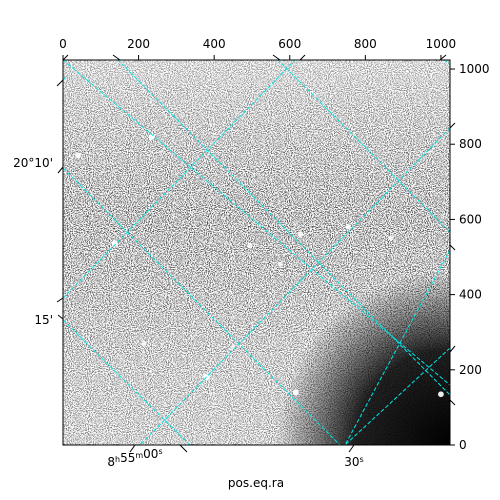 The width and height of the screenshot is (500, 500). I want to click on ra-tick-label-1: 30s, so click(353, 462).